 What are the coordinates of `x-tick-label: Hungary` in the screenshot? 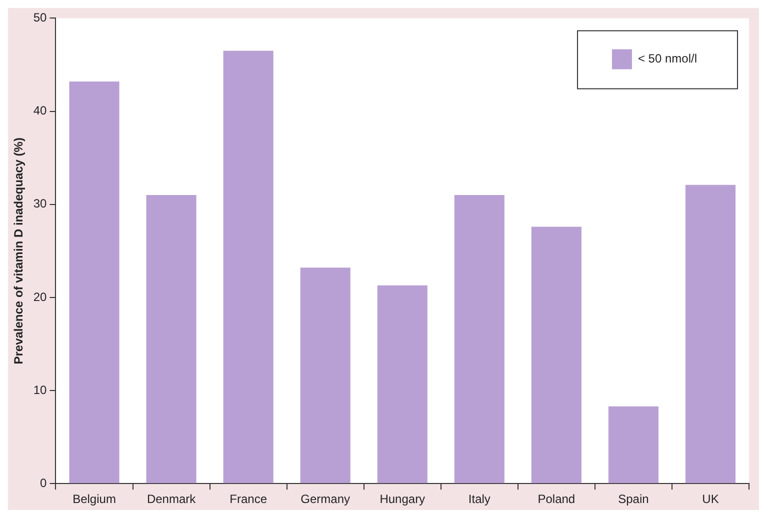 It's located at (403, 499).